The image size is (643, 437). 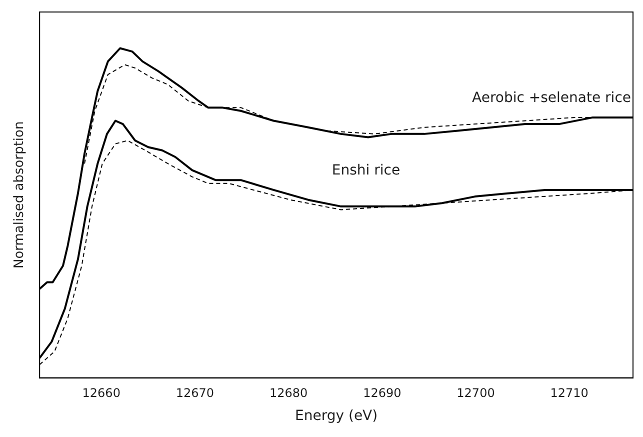 What do you see at coordinates (551, 98) in the screenshot?
I see `series-label: Aerobic +selenate rice` at bounding box center [551, 98].